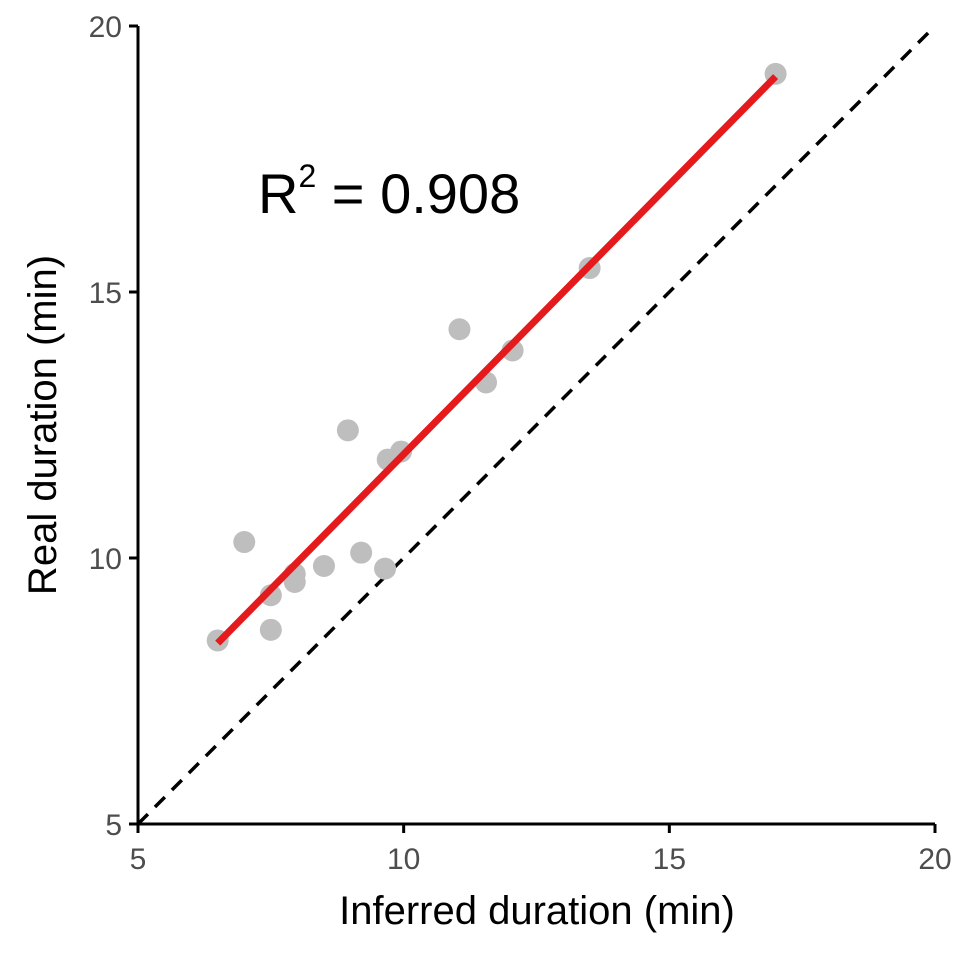  I want to click on y-tick-label: 15, so click(105, 293).